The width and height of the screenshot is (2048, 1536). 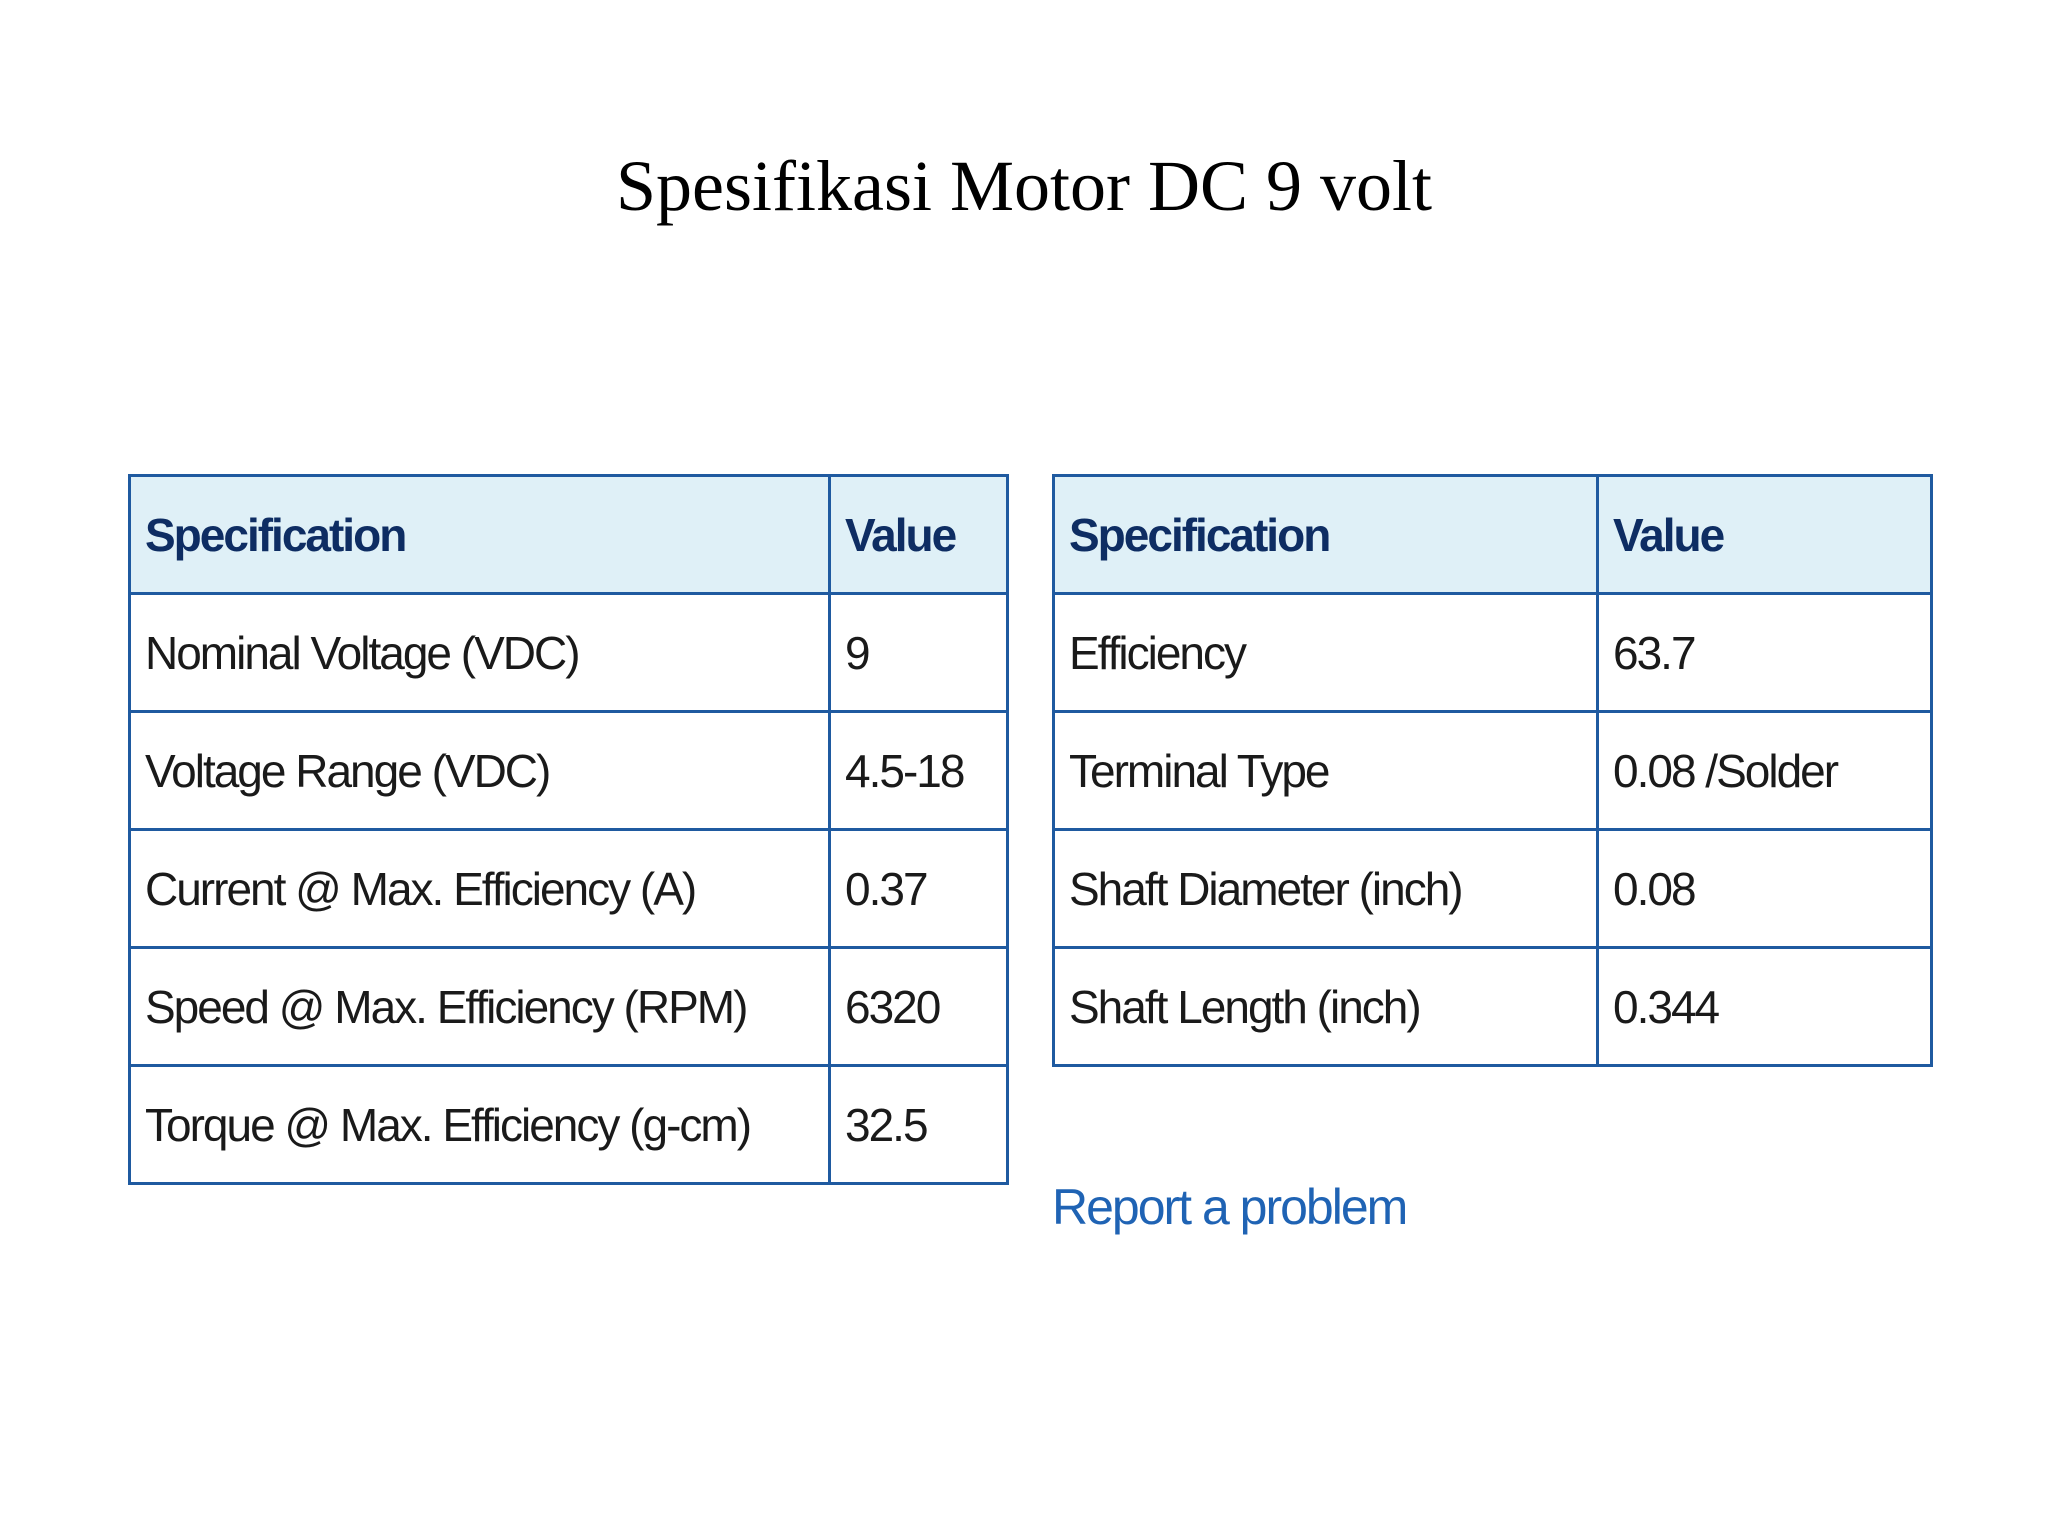 I want to click on report-problem-link: Report a problem, so click(x=1230, y=1207).